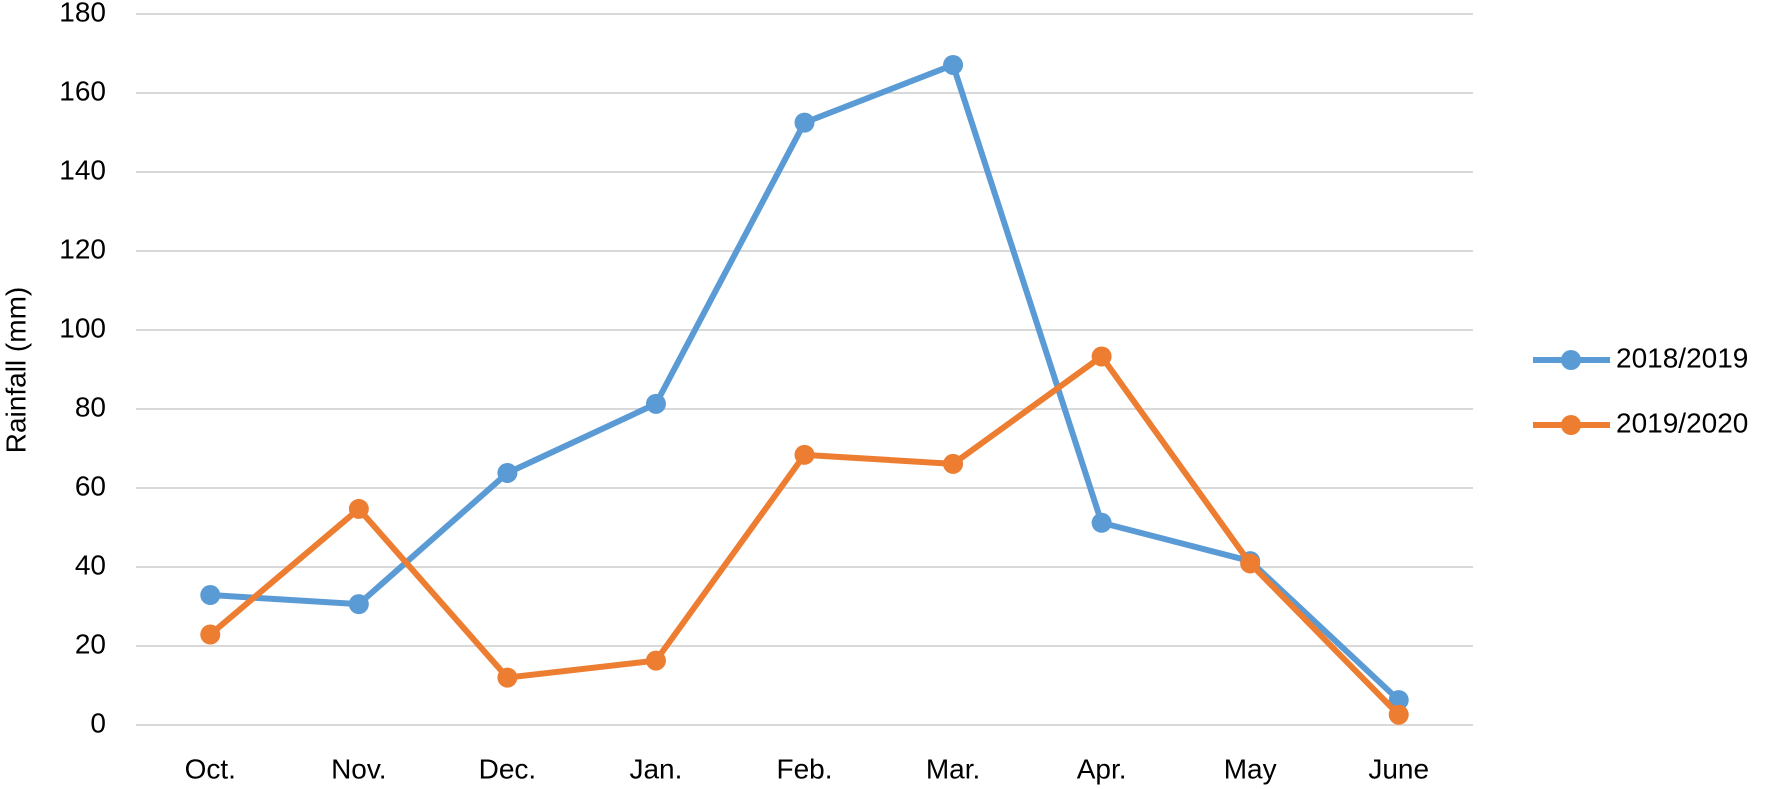  I want to click on y-tick-label: 100, so click(82, 327).